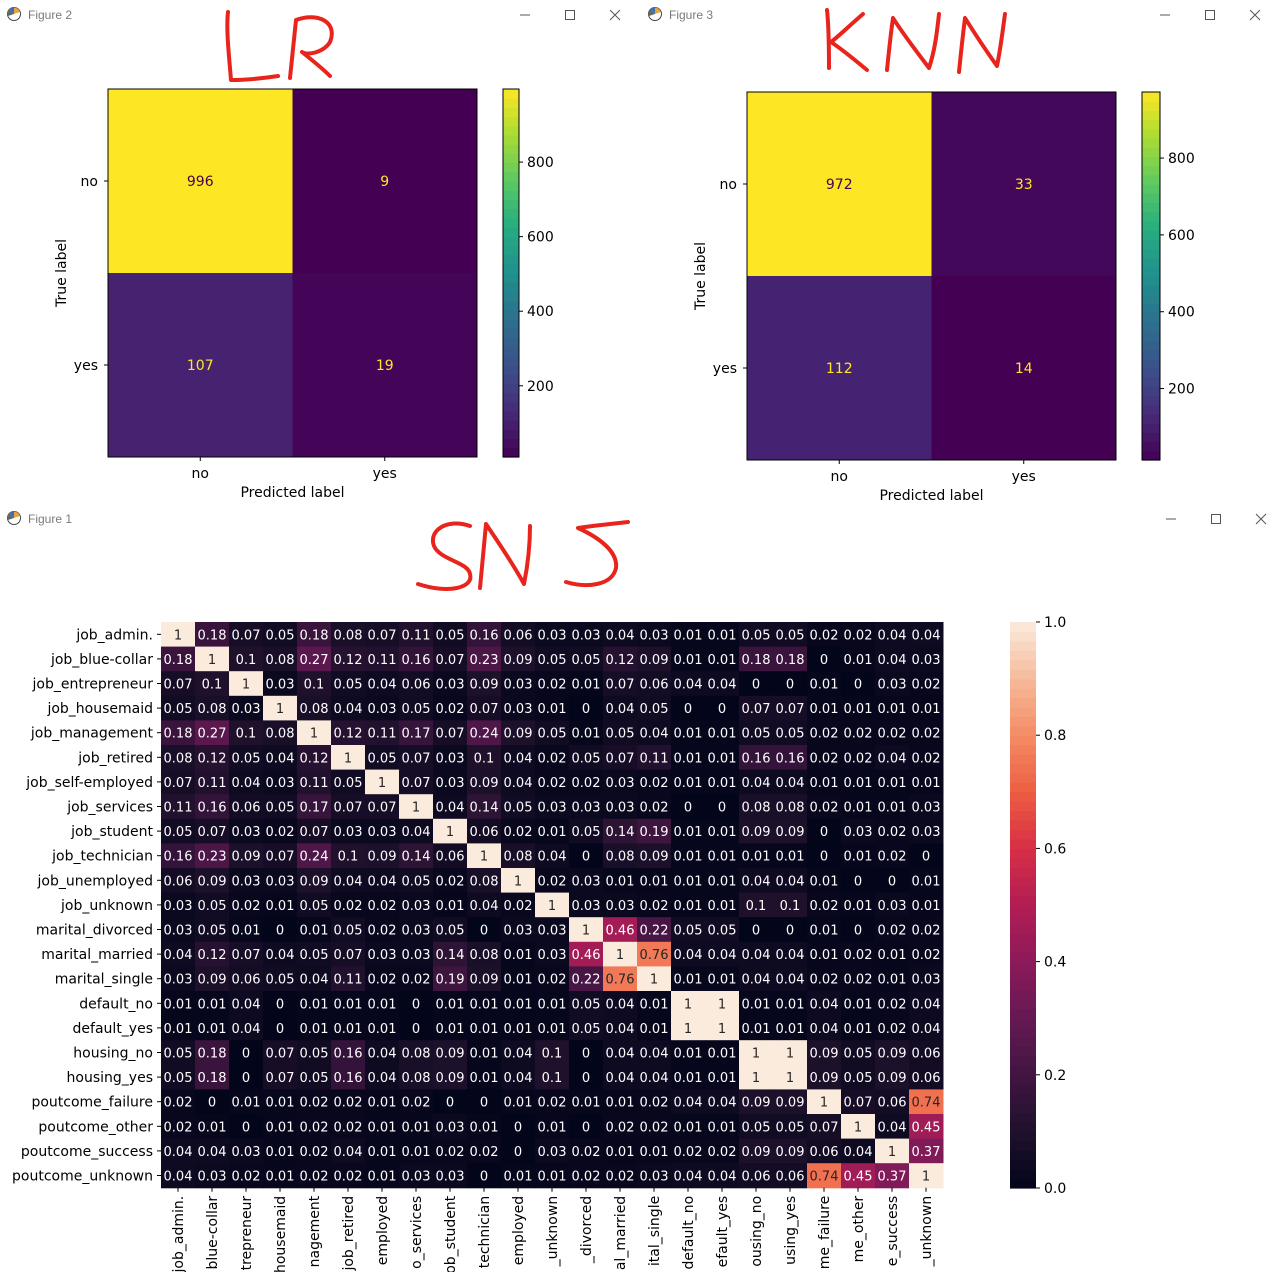  What do you see at coordinates (319, 15) in the screenshot?
I see `figure2-titlebar: Figure 2` at bounding box center [319, 15].